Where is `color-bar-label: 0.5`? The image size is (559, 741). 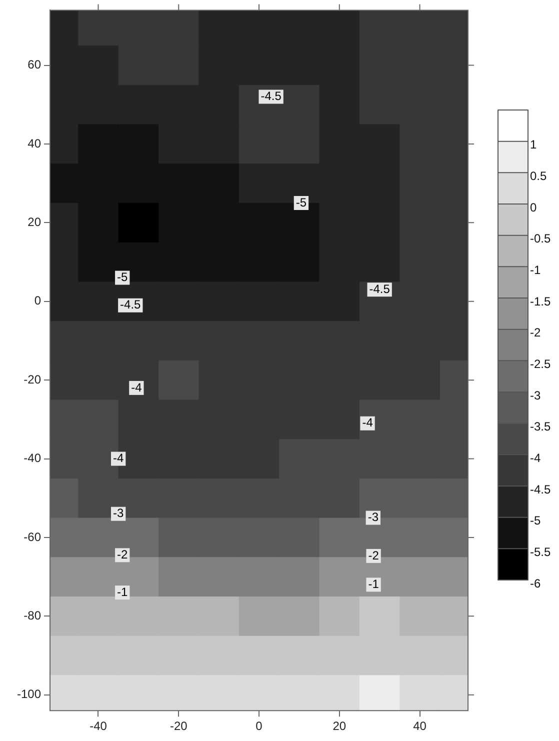
color-bar-label: 0.5 is located at coordinates (539, 175).